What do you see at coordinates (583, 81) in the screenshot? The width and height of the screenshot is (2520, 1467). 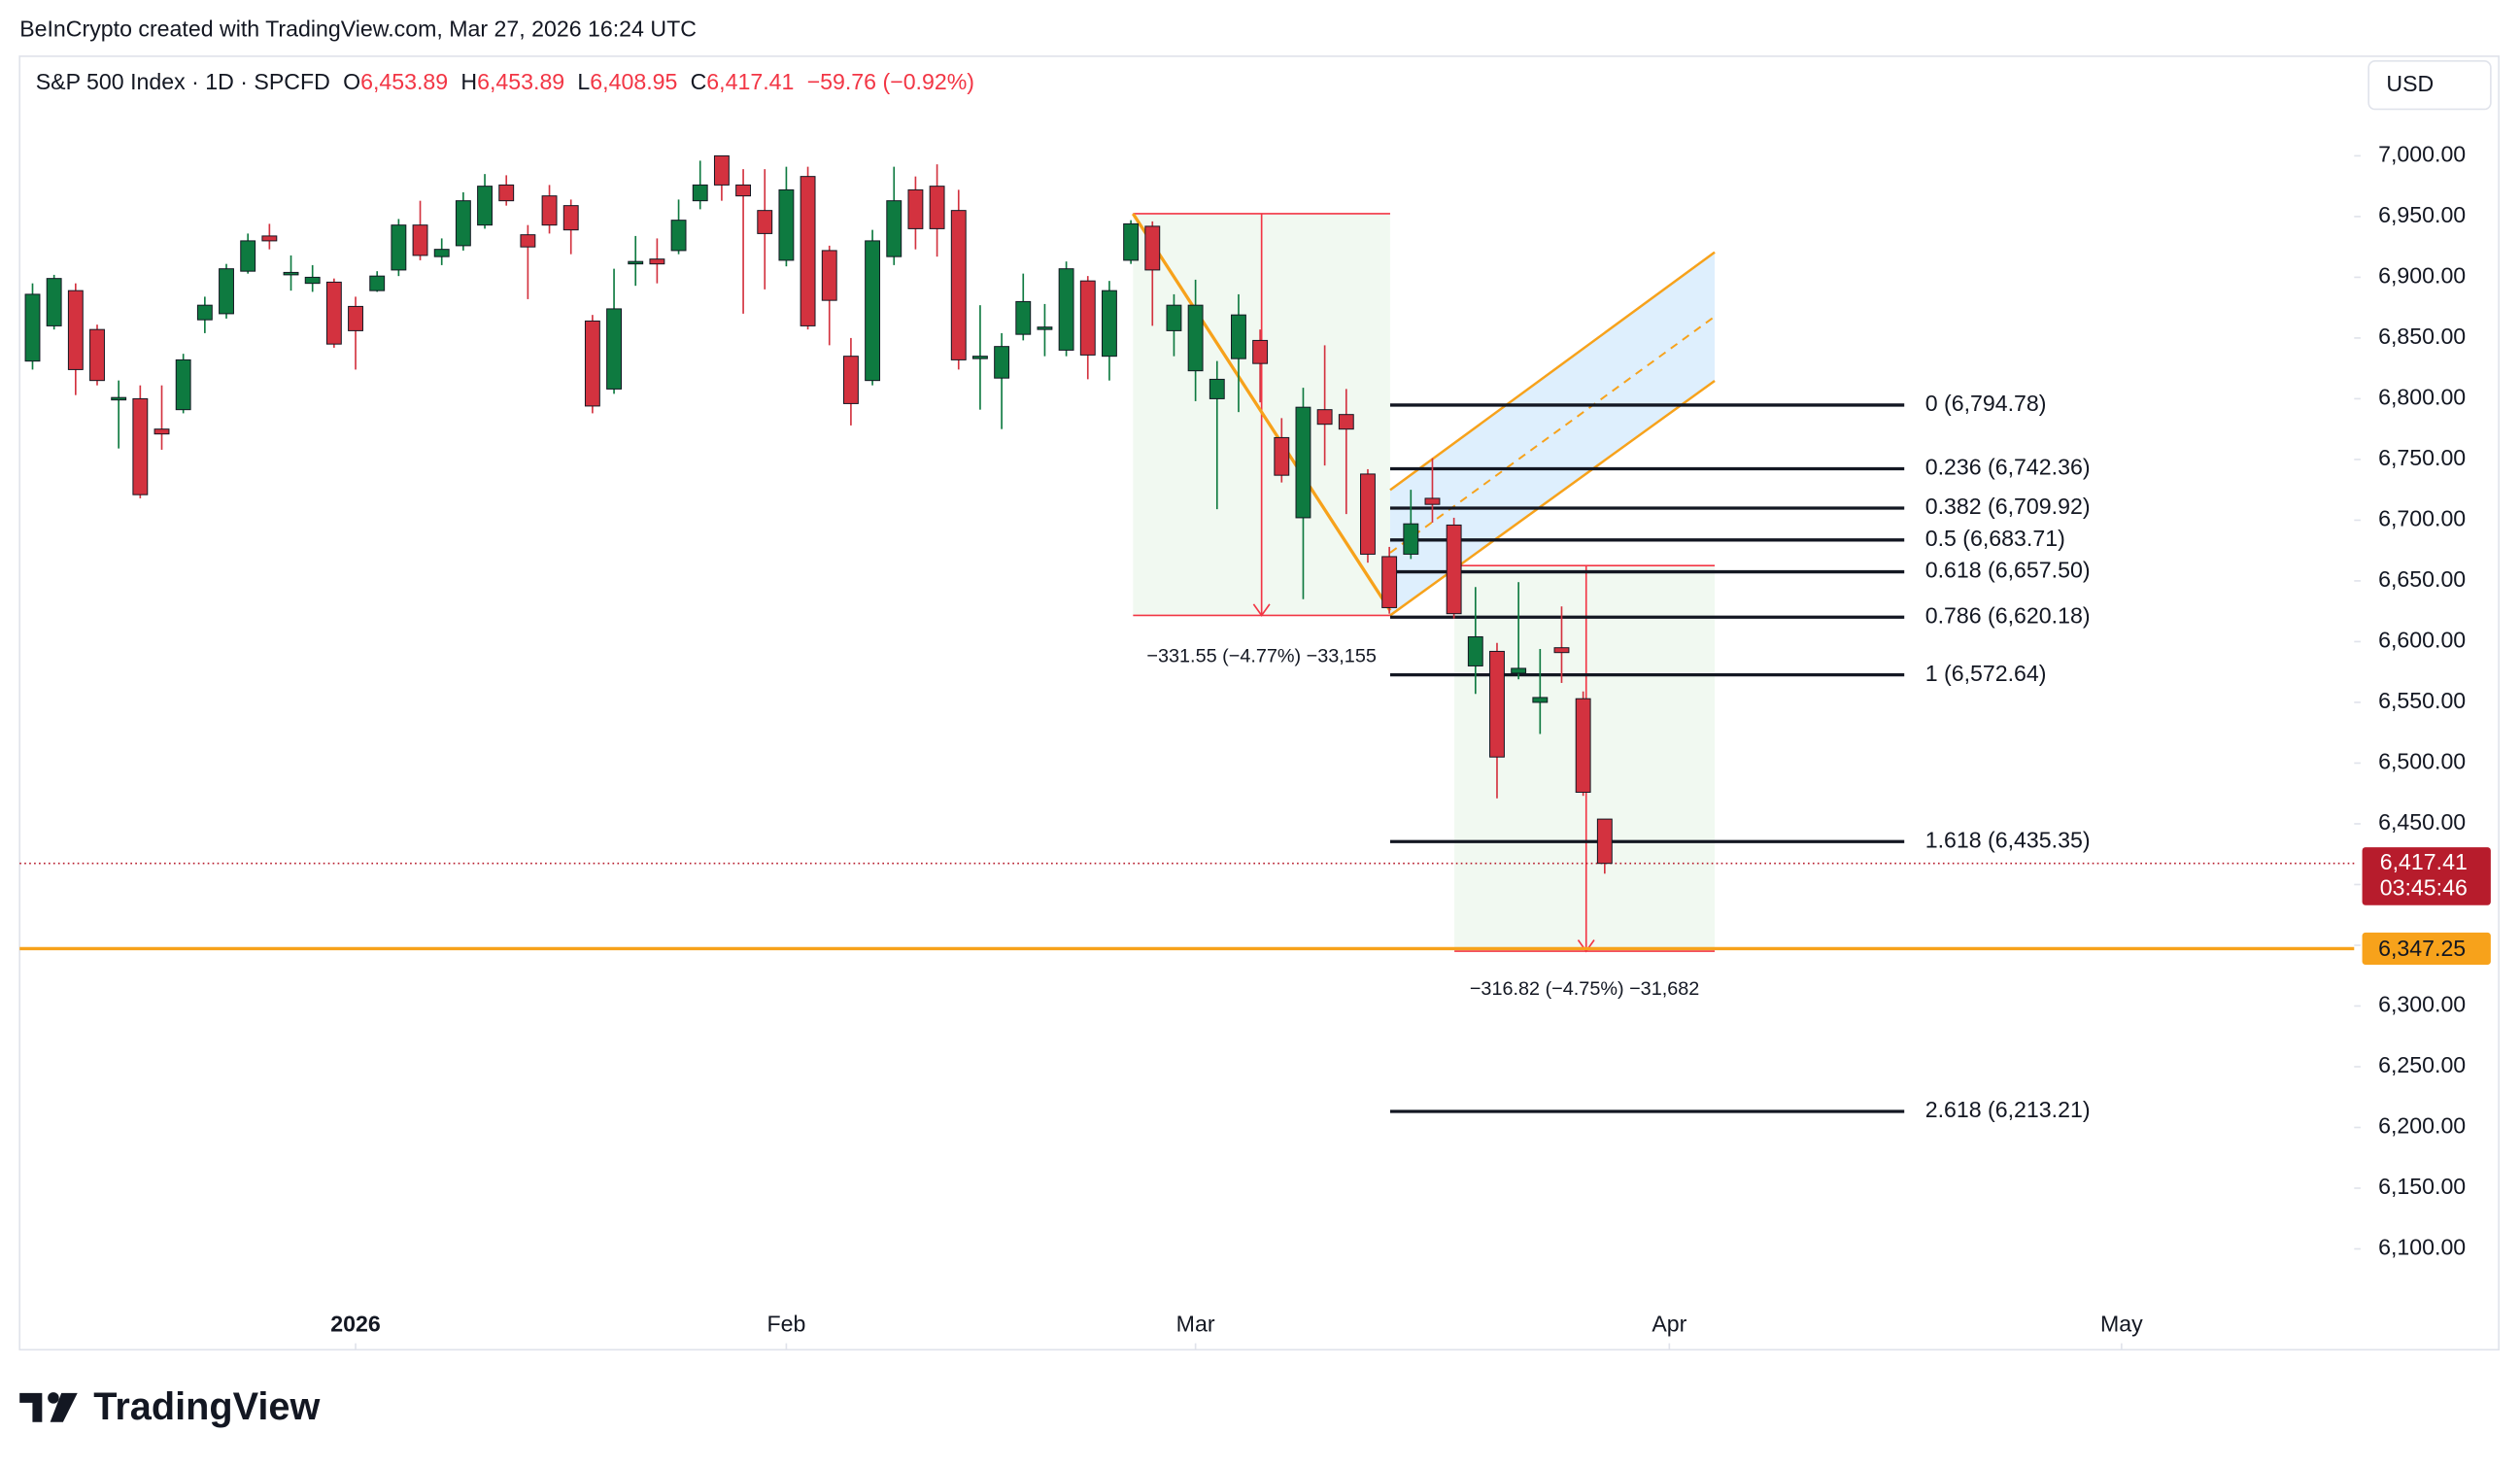 I see `legend-item: L` at bounding box center [583, 81].